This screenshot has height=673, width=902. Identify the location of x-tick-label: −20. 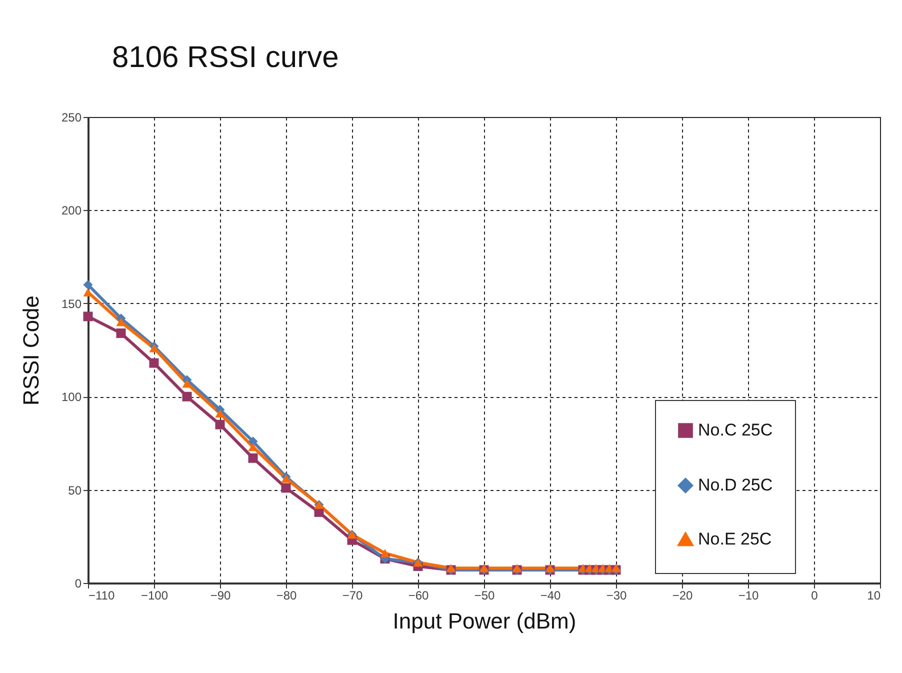
(682, 595).